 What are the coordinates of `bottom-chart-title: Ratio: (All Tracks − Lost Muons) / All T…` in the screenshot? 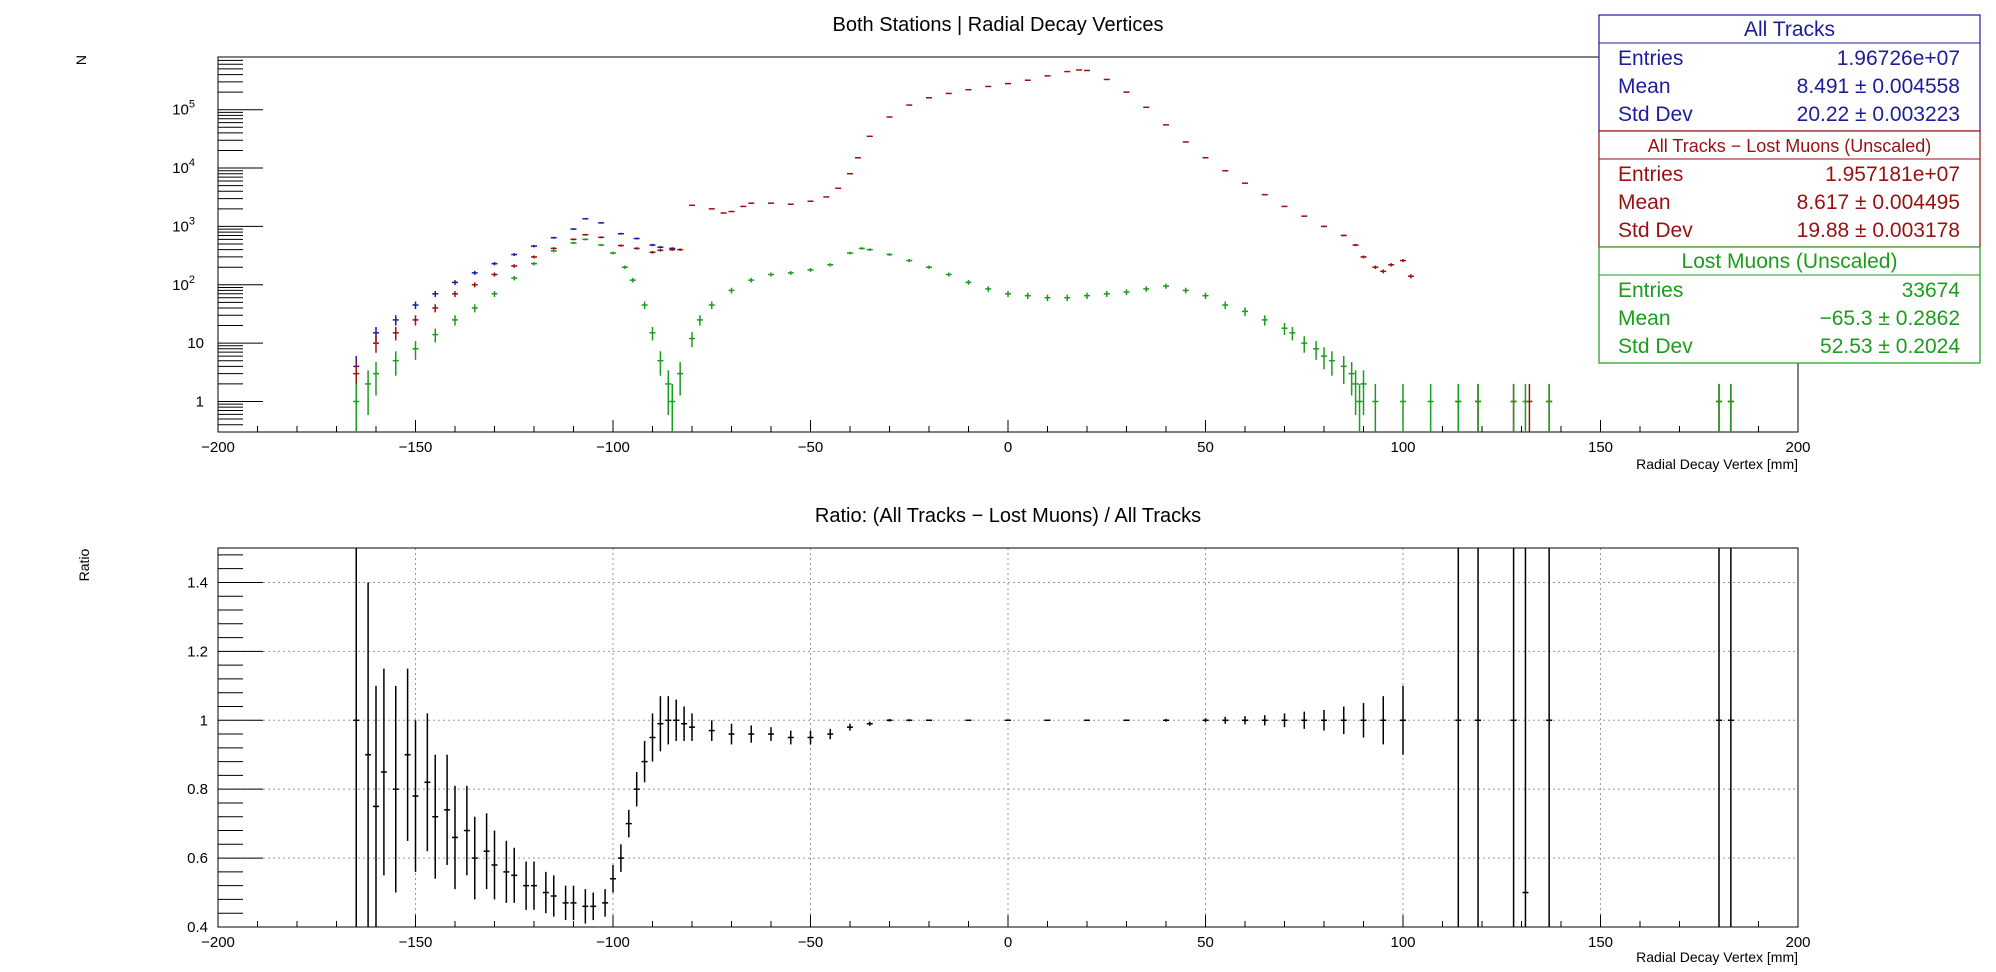 It's located at (1008, 516).